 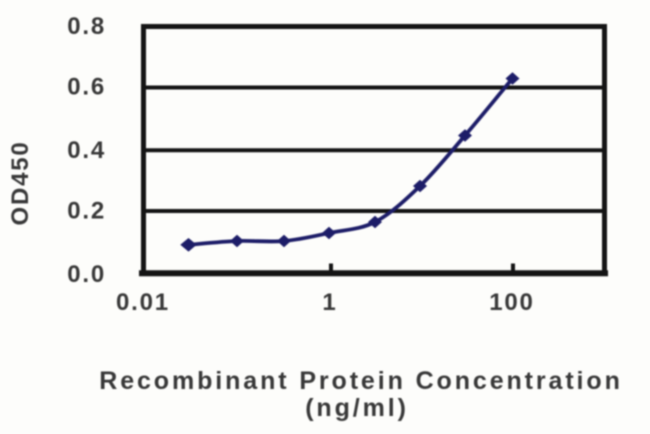 I want to click on svg-text: 0.4, so click(x=86, y=150).